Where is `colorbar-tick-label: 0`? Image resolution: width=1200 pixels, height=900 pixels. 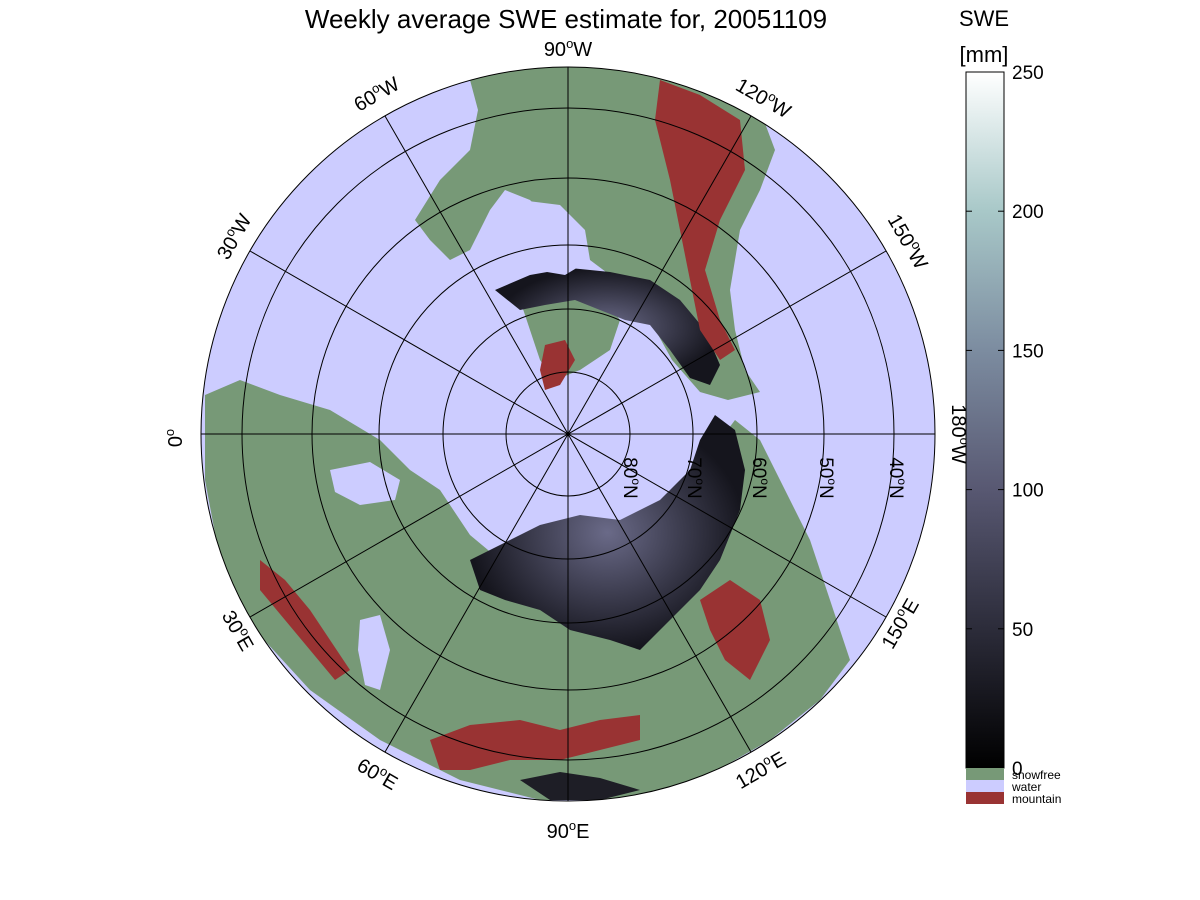
colorbar-tick-label: 0 is located at coordinates (1017, 769).